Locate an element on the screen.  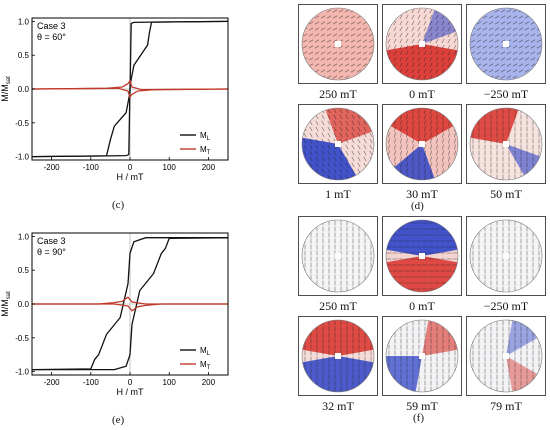
panel-label-c: (c) is located at coordinates (118, 205).